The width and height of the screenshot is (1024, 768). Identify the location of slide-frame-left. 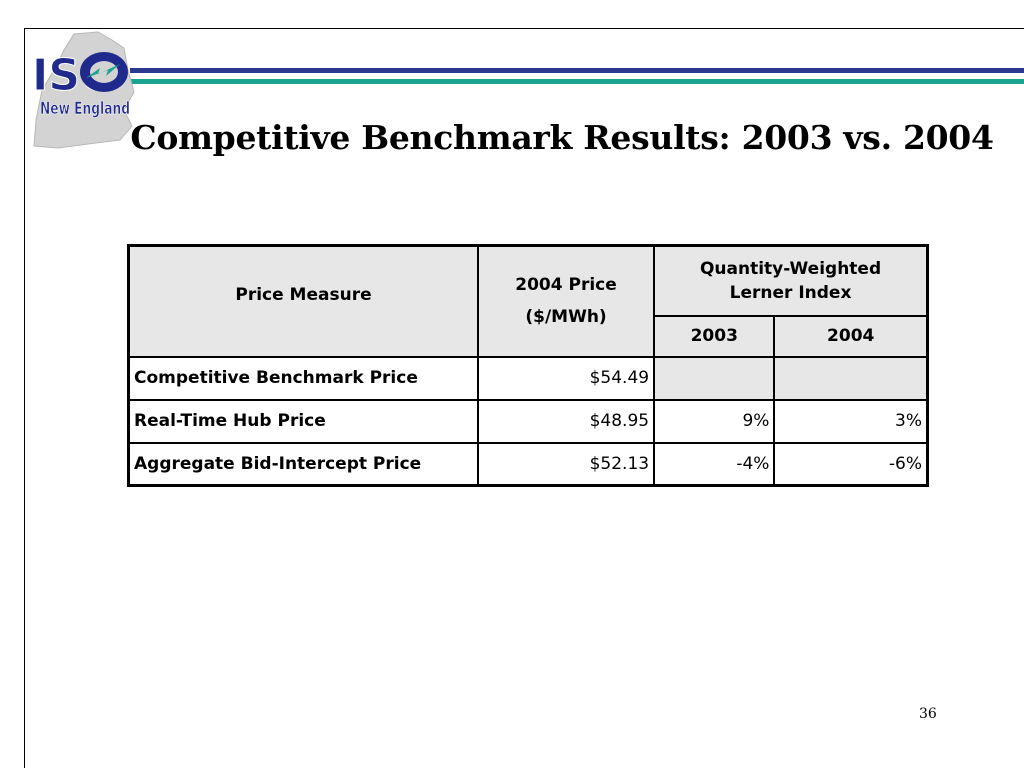
(24, 398).